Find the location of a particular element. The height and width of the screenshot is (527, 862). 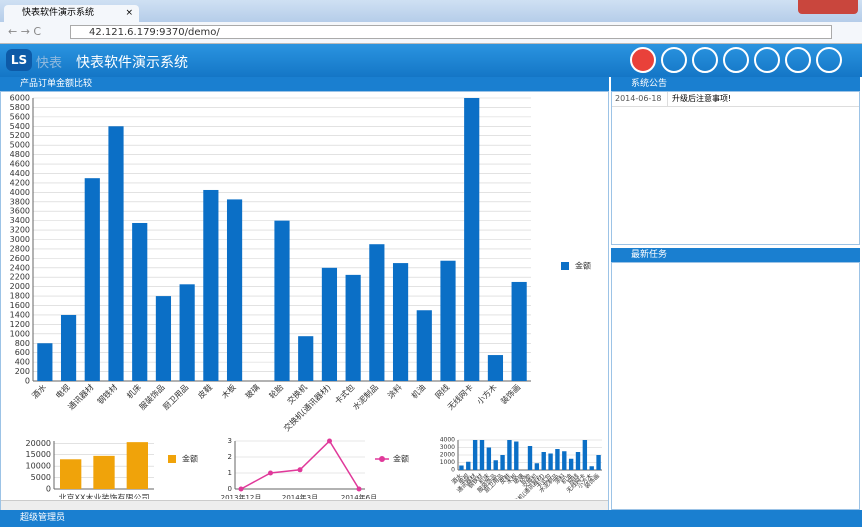

mini-chart: 0 5000 10000 15000 20000 北京XX木业装饰有限公司 金额 is located at coordinates (112, 469).